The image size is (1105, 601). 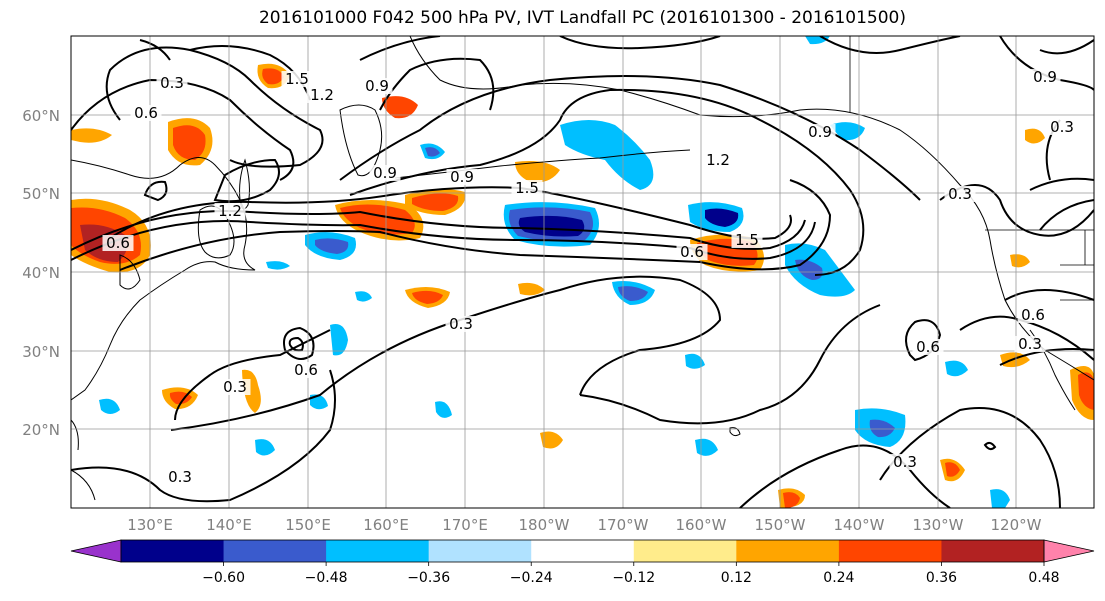 What do you see at coordinates (41, 352) in the screenshot?
I see `lat-label: 30°N` at bounding box center [41, 352].